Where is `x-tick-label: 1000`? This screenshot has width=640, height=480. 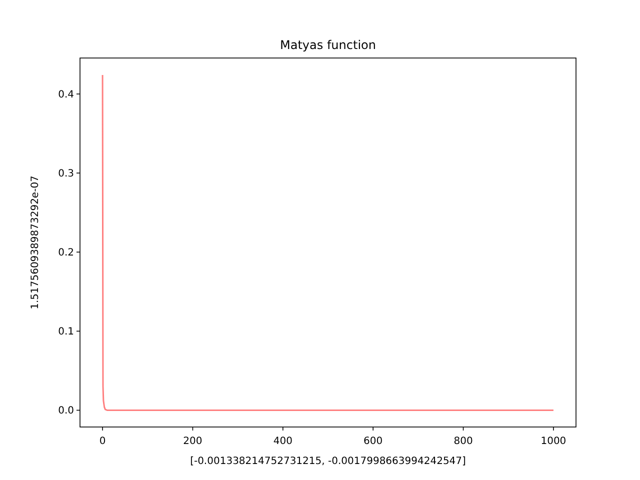
x-tick-label: 1000 is located at coordinates (553, 441).